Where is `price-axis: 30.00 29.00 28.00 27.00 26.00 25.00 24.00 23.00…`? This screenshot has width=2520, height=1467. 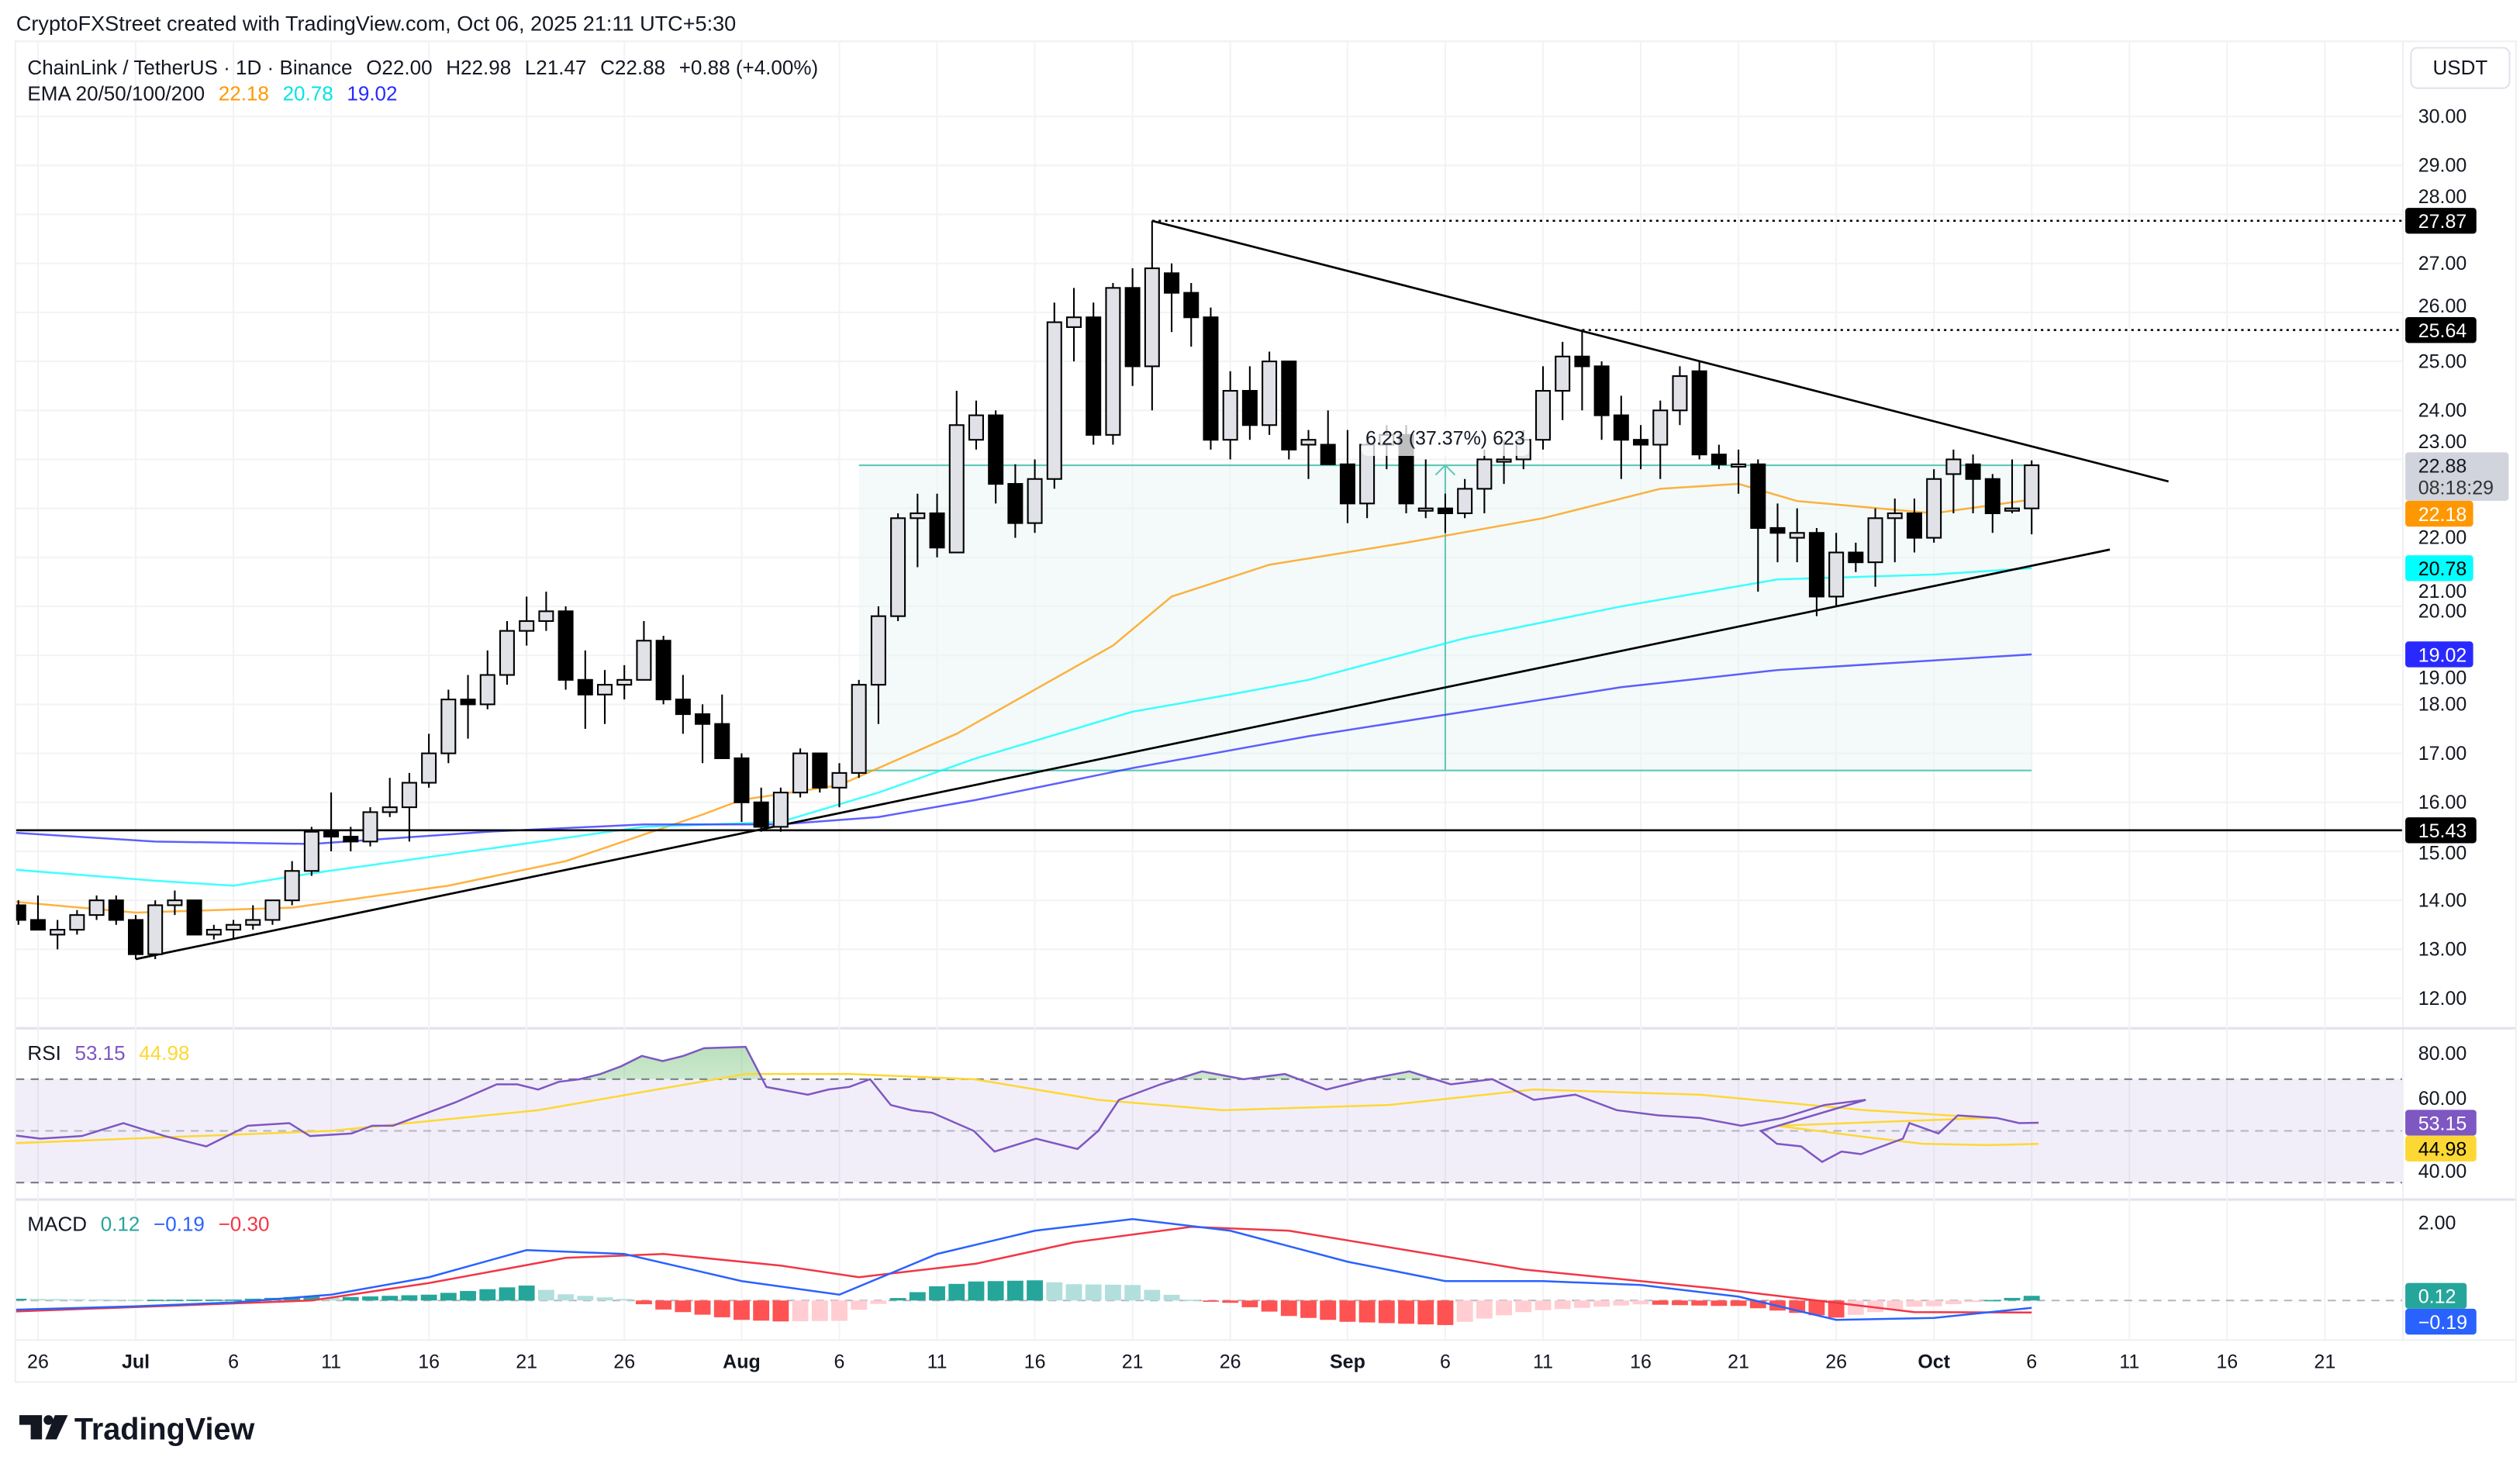 price-axis: 30.00 29.00 28.00 27.00 26.00 25.00 24.00 23.00… is located at coordinates (2457, 720).